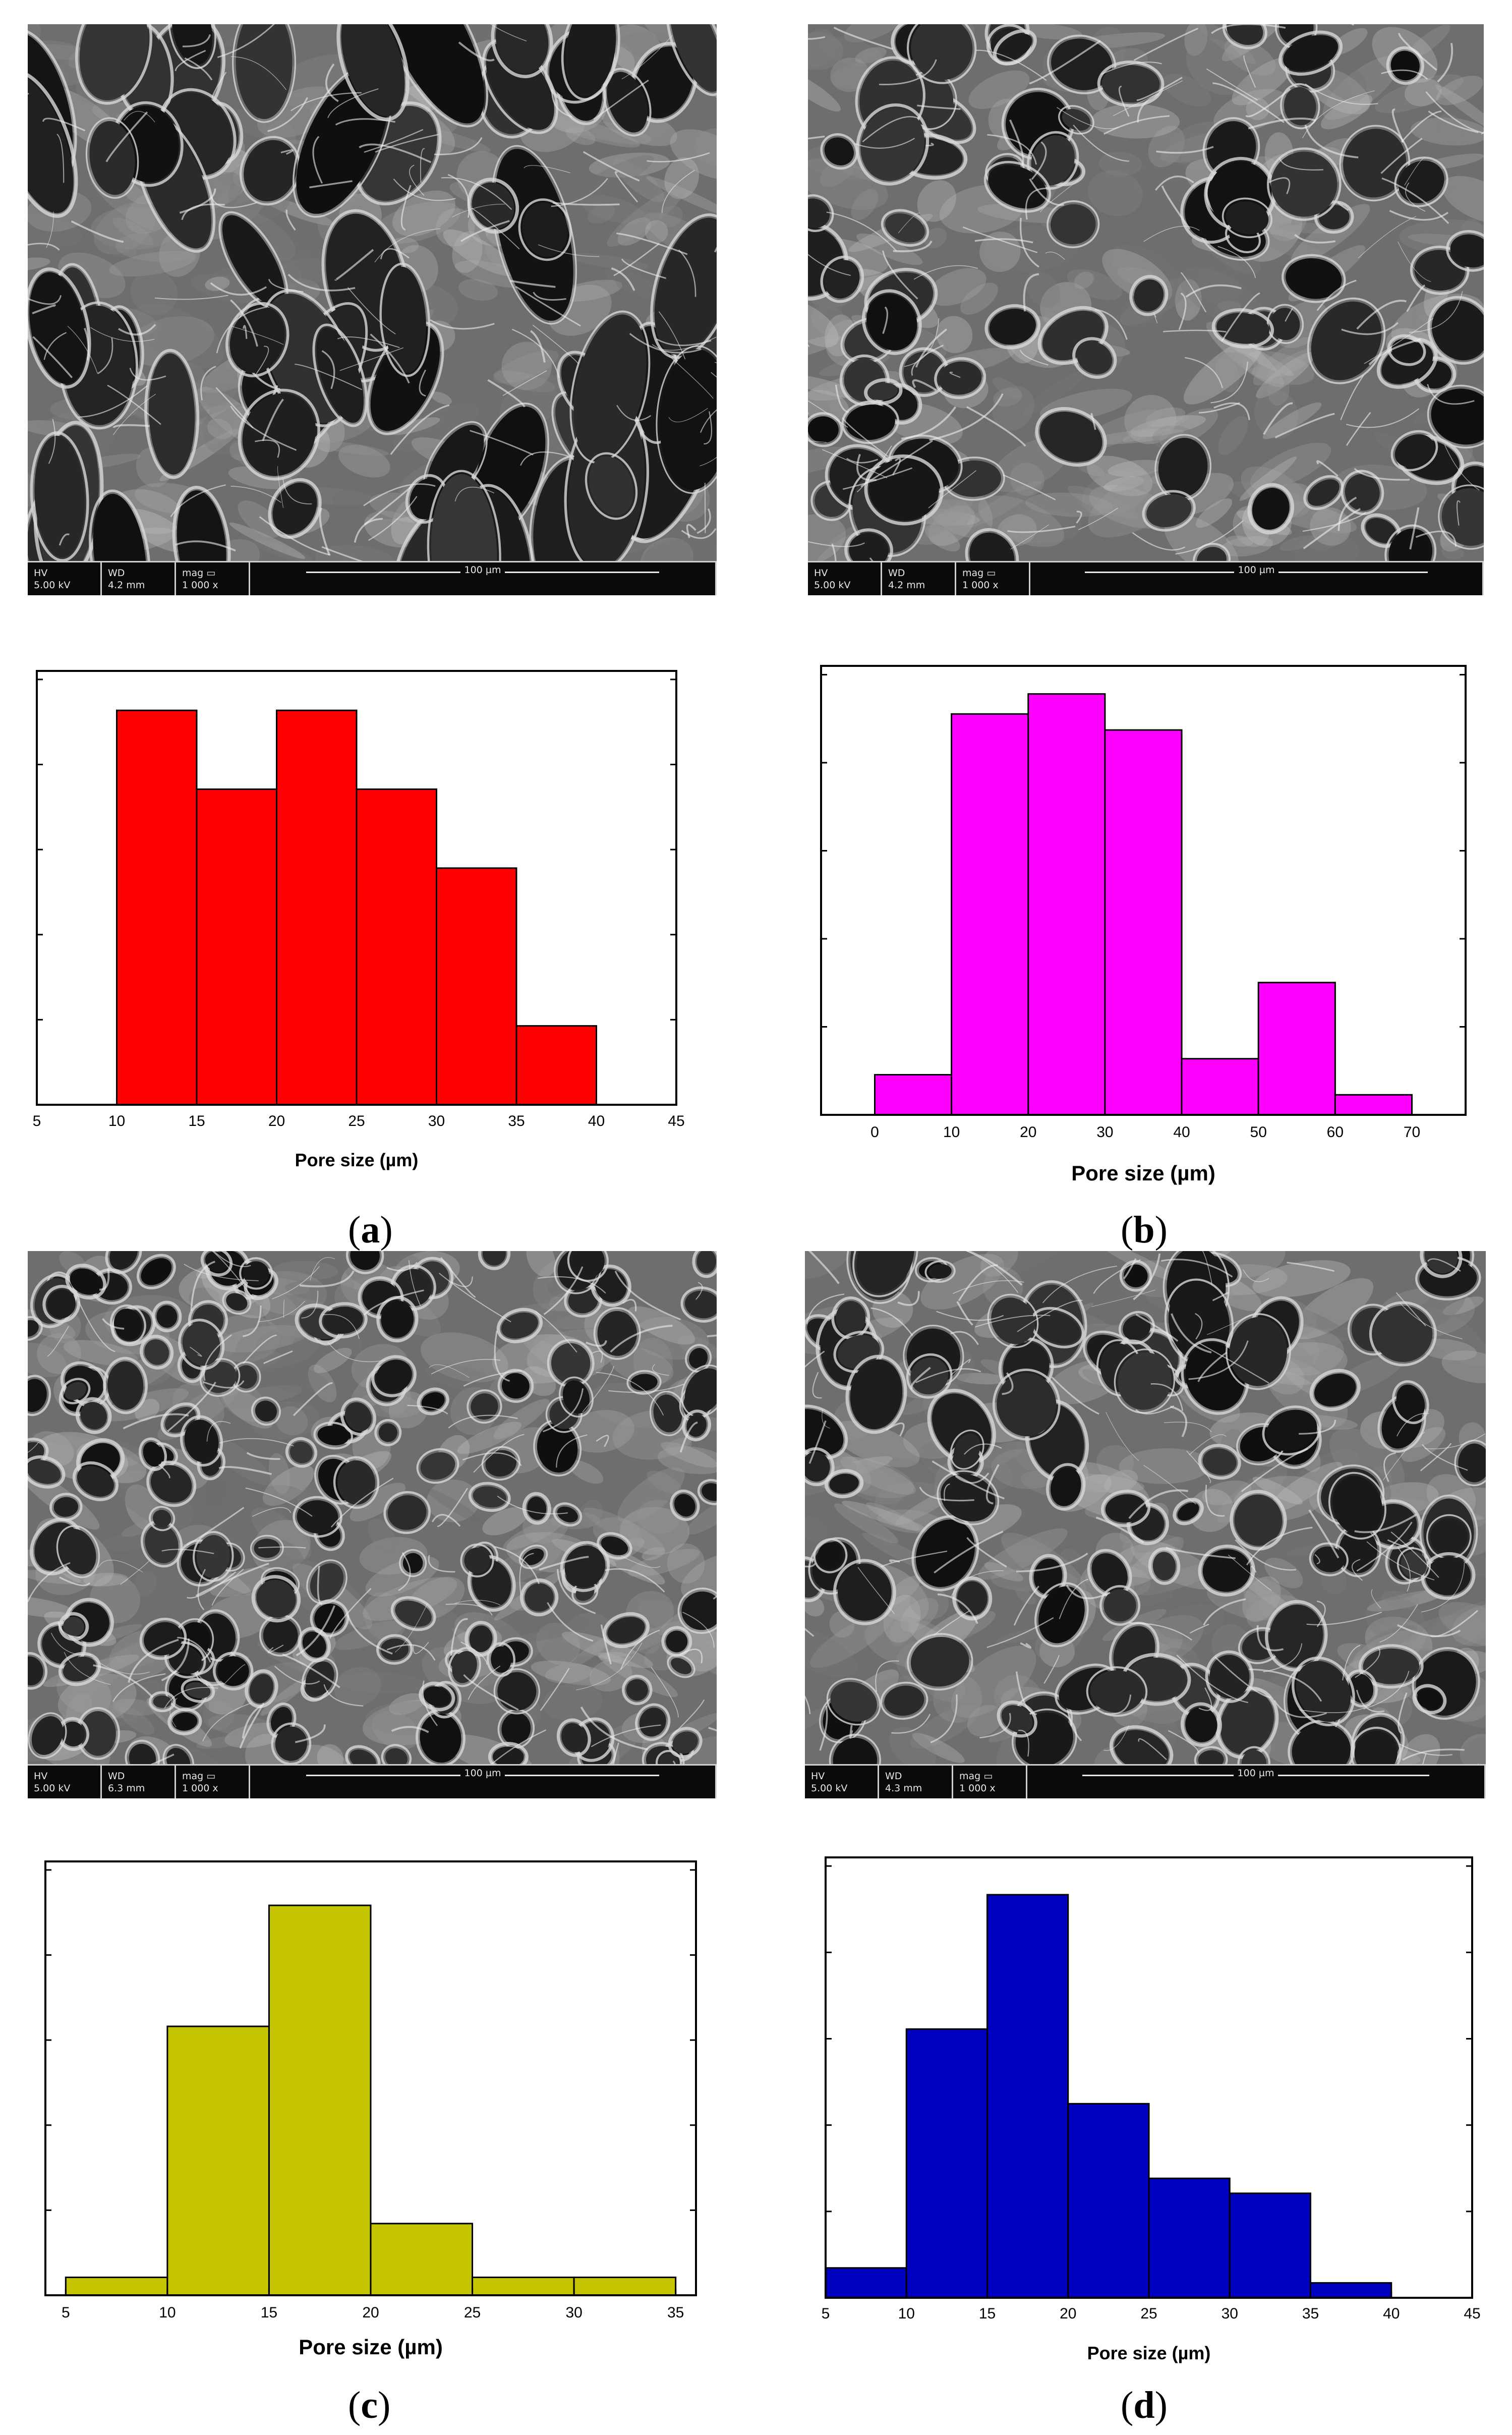 Image resolution: width=1512 pixels, height=2435 pixels. What do you see at coordinates (370, 2109) in the screenshot?
I see `histogram-c: 5 10 15 20 25 30 35 Pore size (µm)` at bounding box center [370, 2109].